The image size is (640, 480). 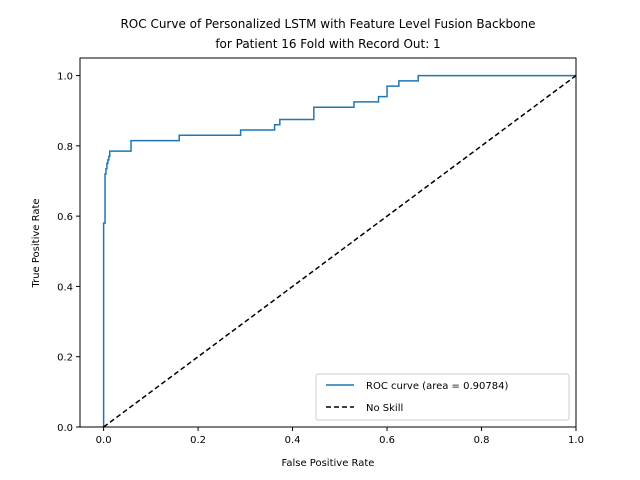 What do you see at coordinates (328, 463) in the screenshot?
I see `x-axis-label: False Positive Rate` at bounding box center [328, 463].